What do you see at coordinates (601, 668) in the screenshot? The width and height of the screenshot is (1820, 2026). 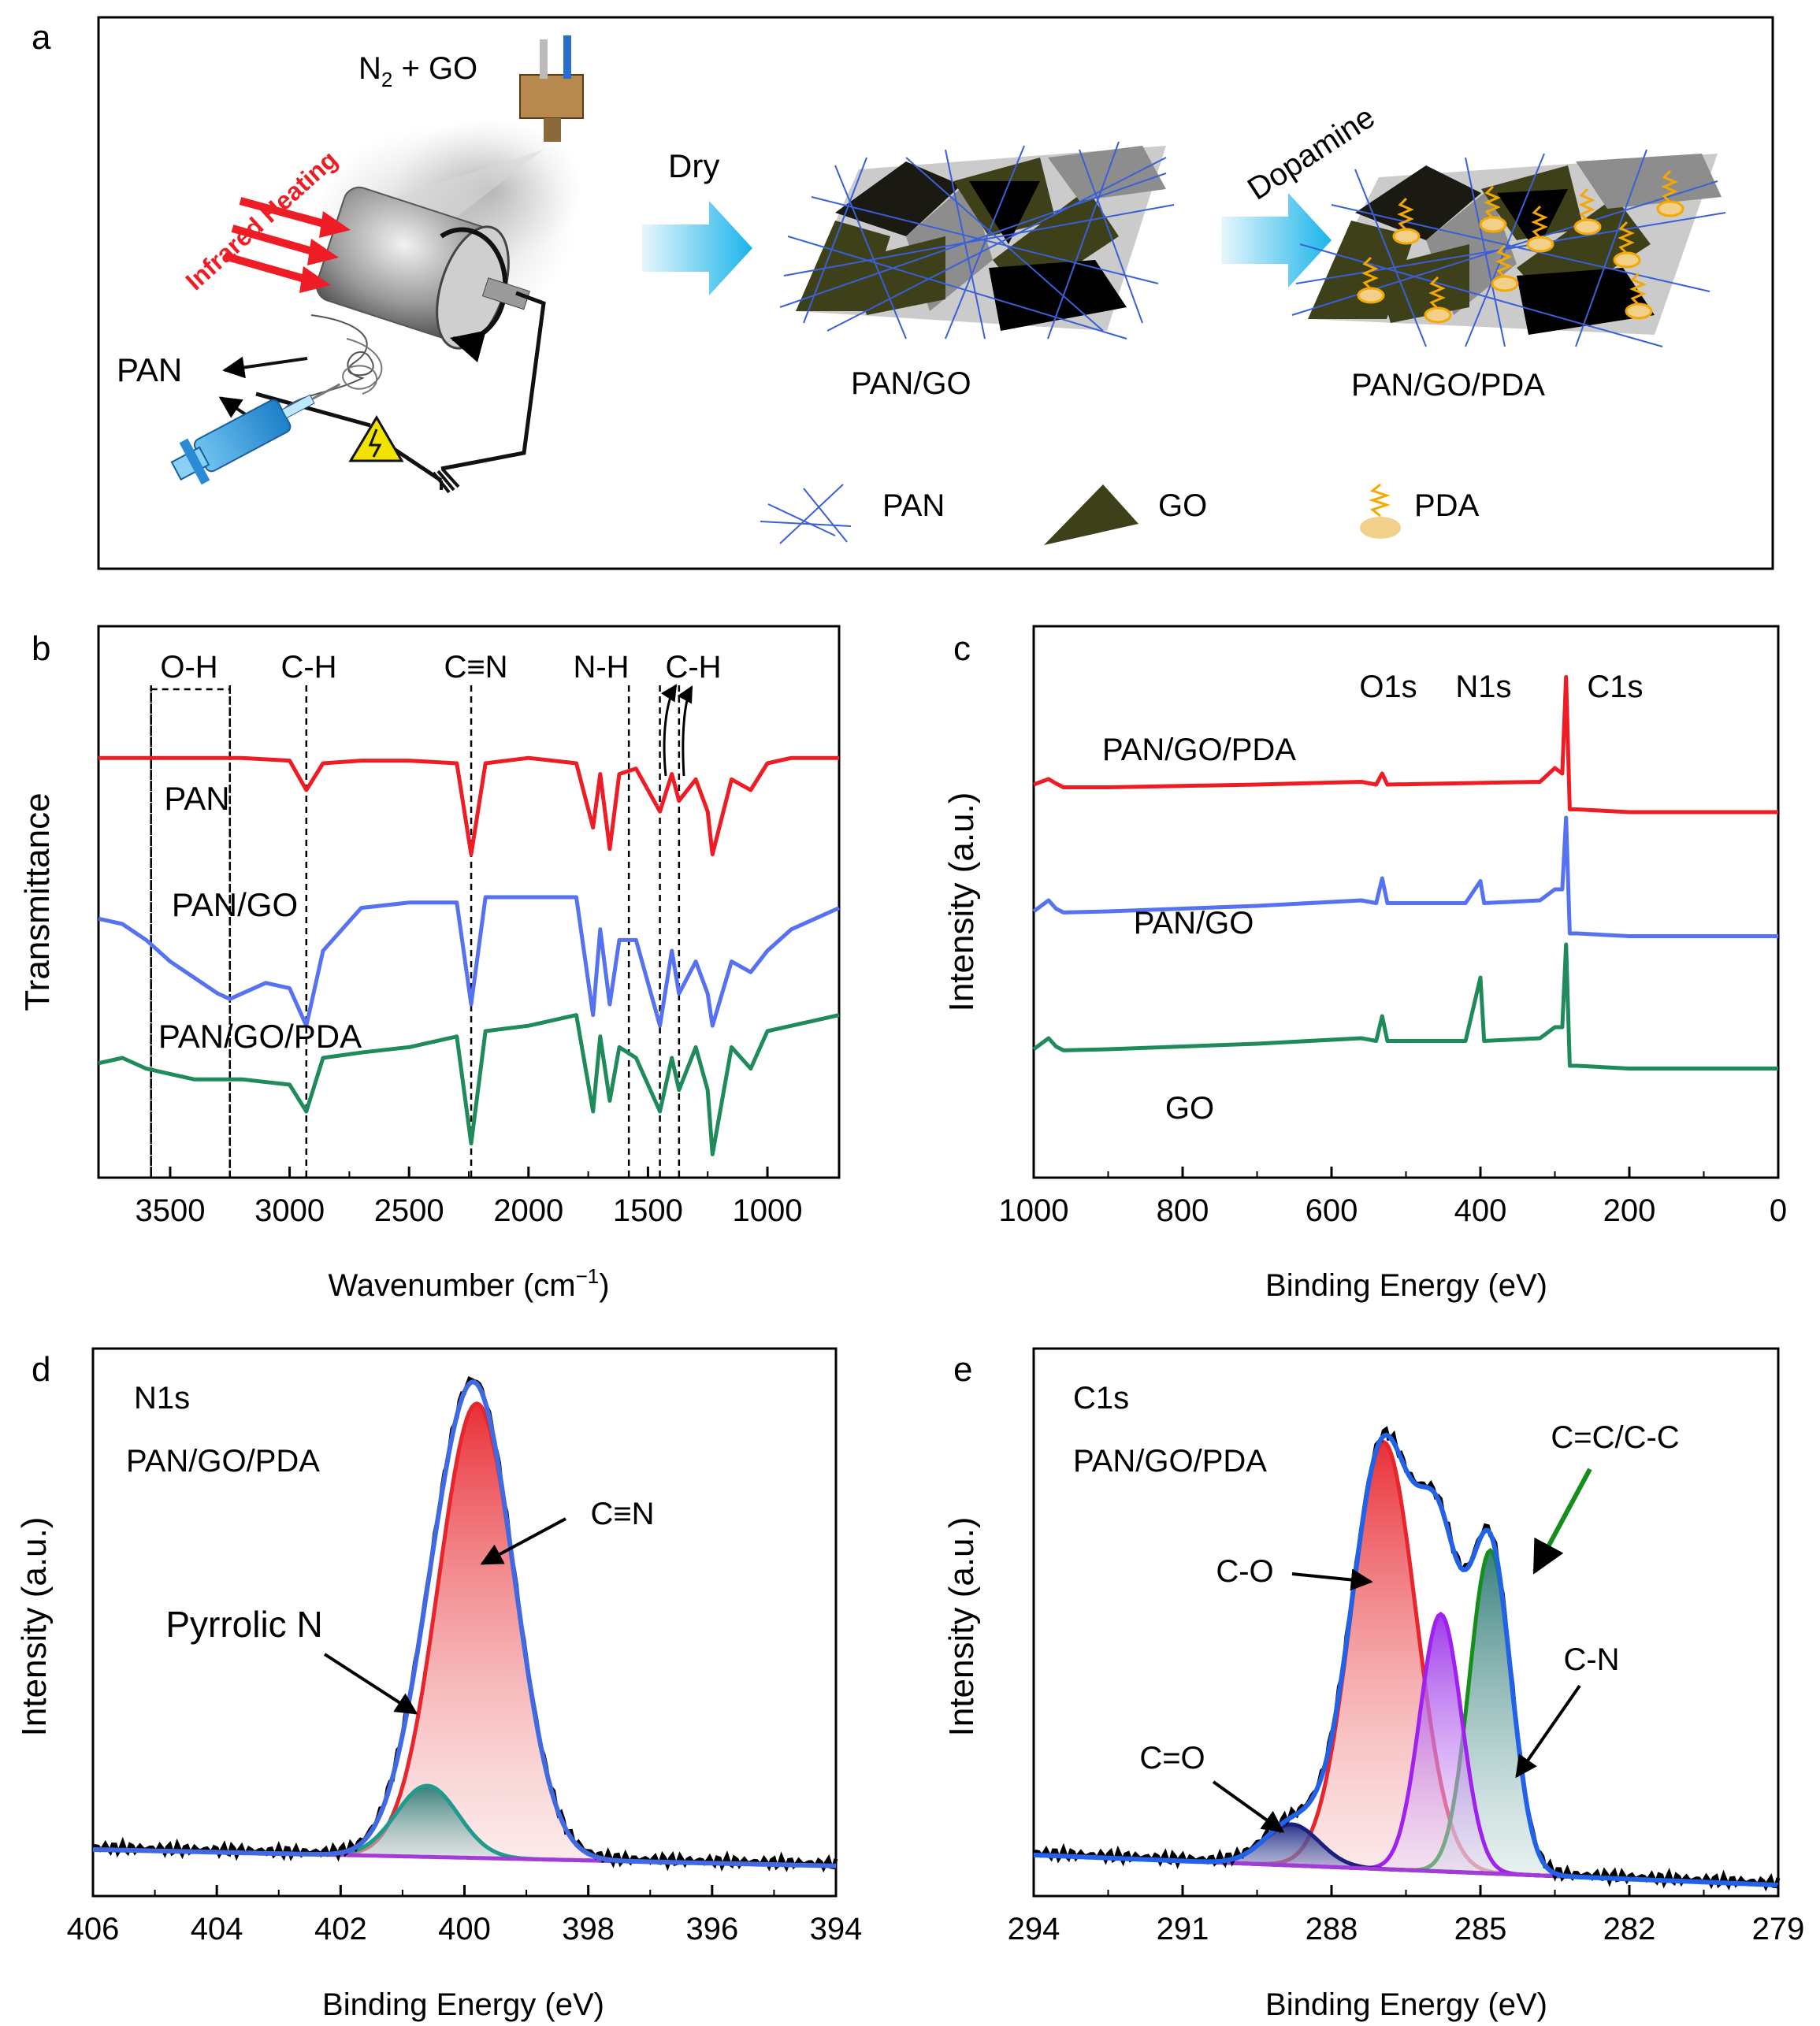 I see `annotation-nh-b: N-H` at bounding box center [601, 668].